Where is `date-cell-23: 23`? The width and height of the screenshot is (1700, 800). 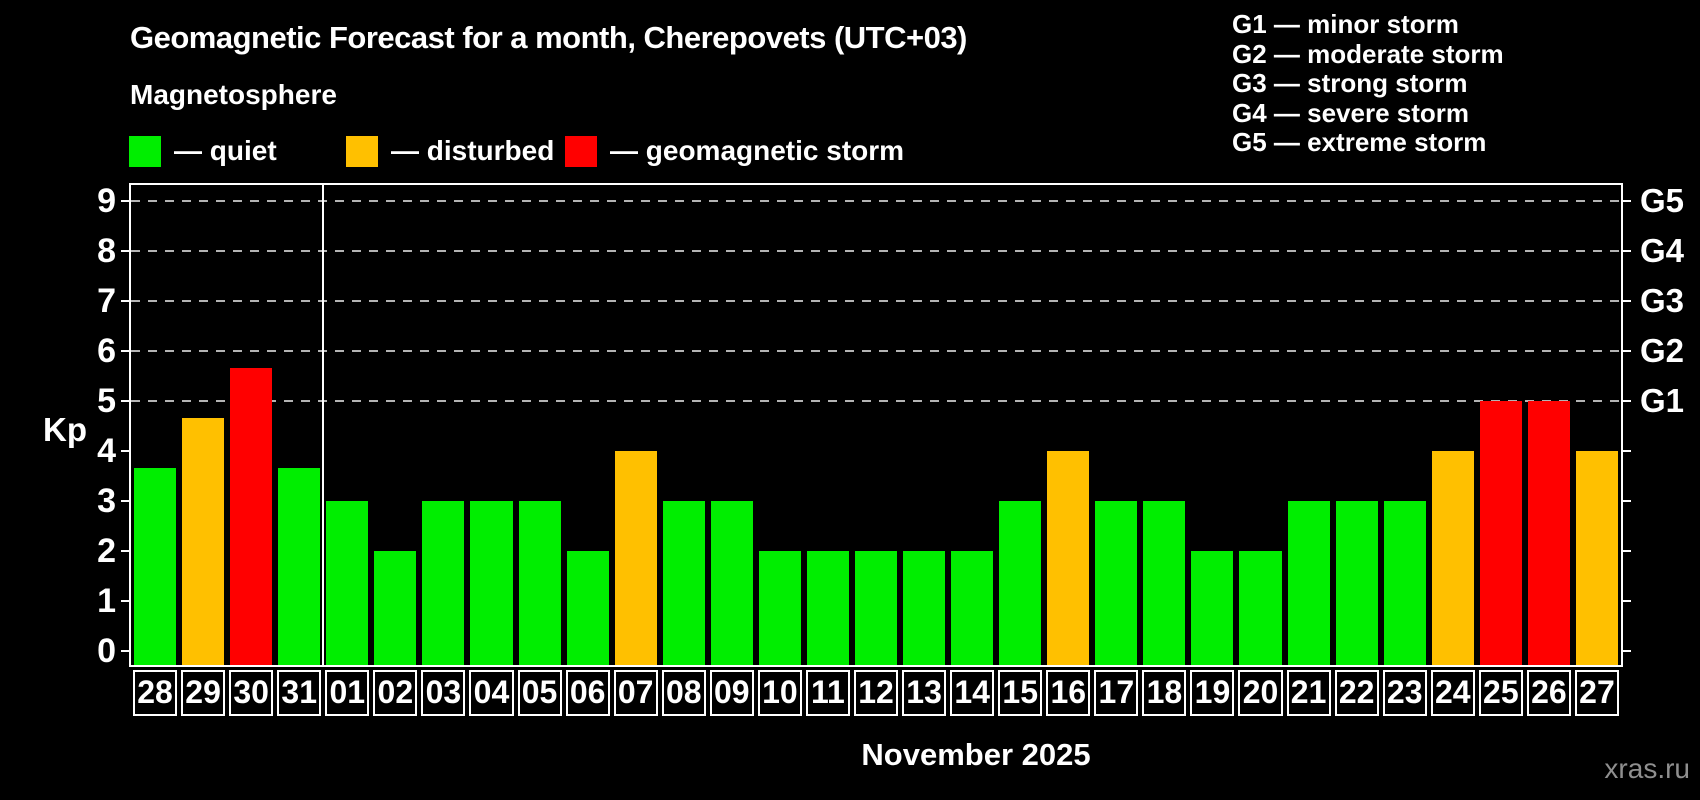 date-cell-23: 23 is located at coordinates (1404, 693).